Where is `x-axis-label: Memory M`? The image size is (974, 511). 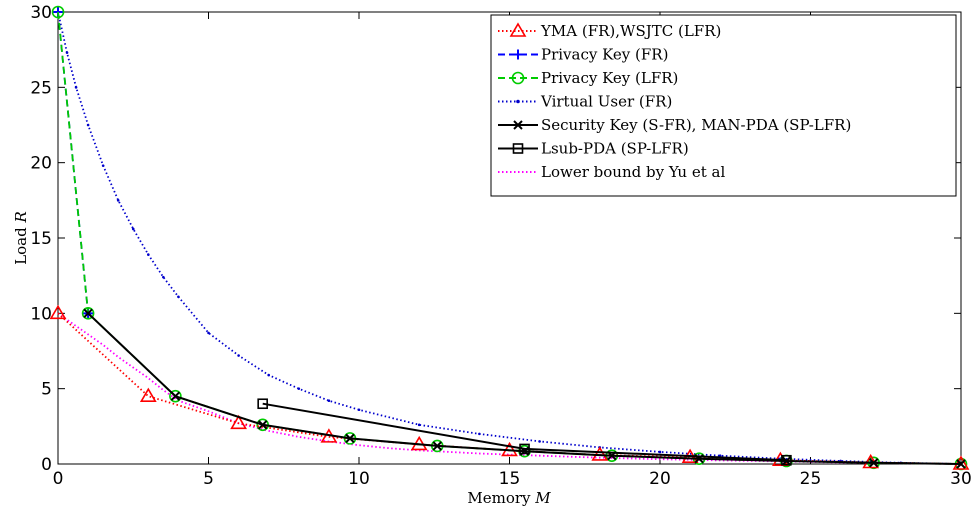 x-axis-label: Memory M is located at coordinates (509, 498).